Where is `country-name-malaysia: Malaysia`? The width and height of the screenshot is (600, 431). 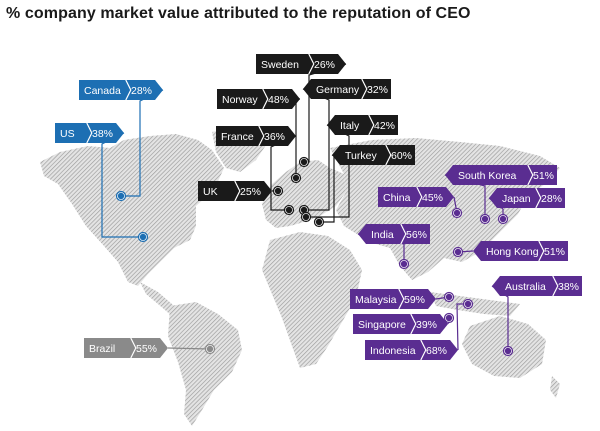
country-name-malaysia: Malaysia is located at coordinates (376, 300).